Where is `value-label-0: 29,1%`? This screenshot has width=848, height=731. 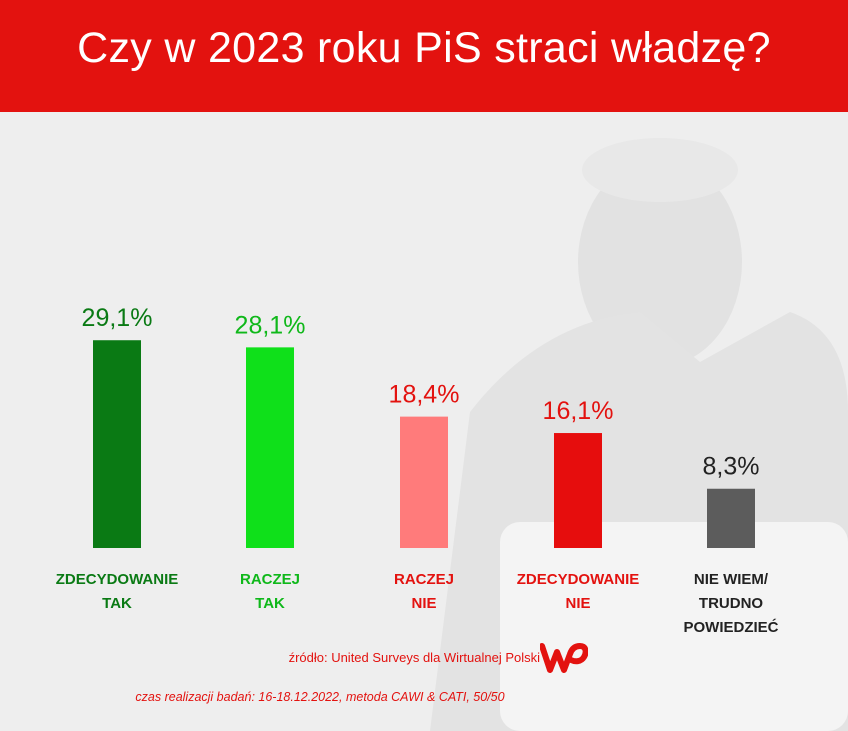 value-label-0: 29,1% is located at coordinates (117, 318).